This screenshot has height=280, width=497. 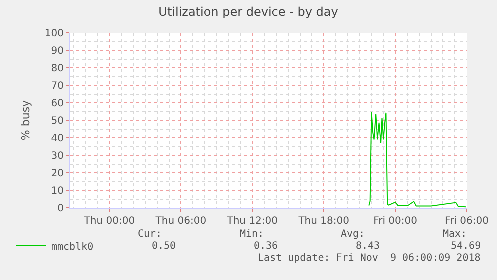 I want to click on x-tick-label: Thu 12:00, so click(x=252, y=221).